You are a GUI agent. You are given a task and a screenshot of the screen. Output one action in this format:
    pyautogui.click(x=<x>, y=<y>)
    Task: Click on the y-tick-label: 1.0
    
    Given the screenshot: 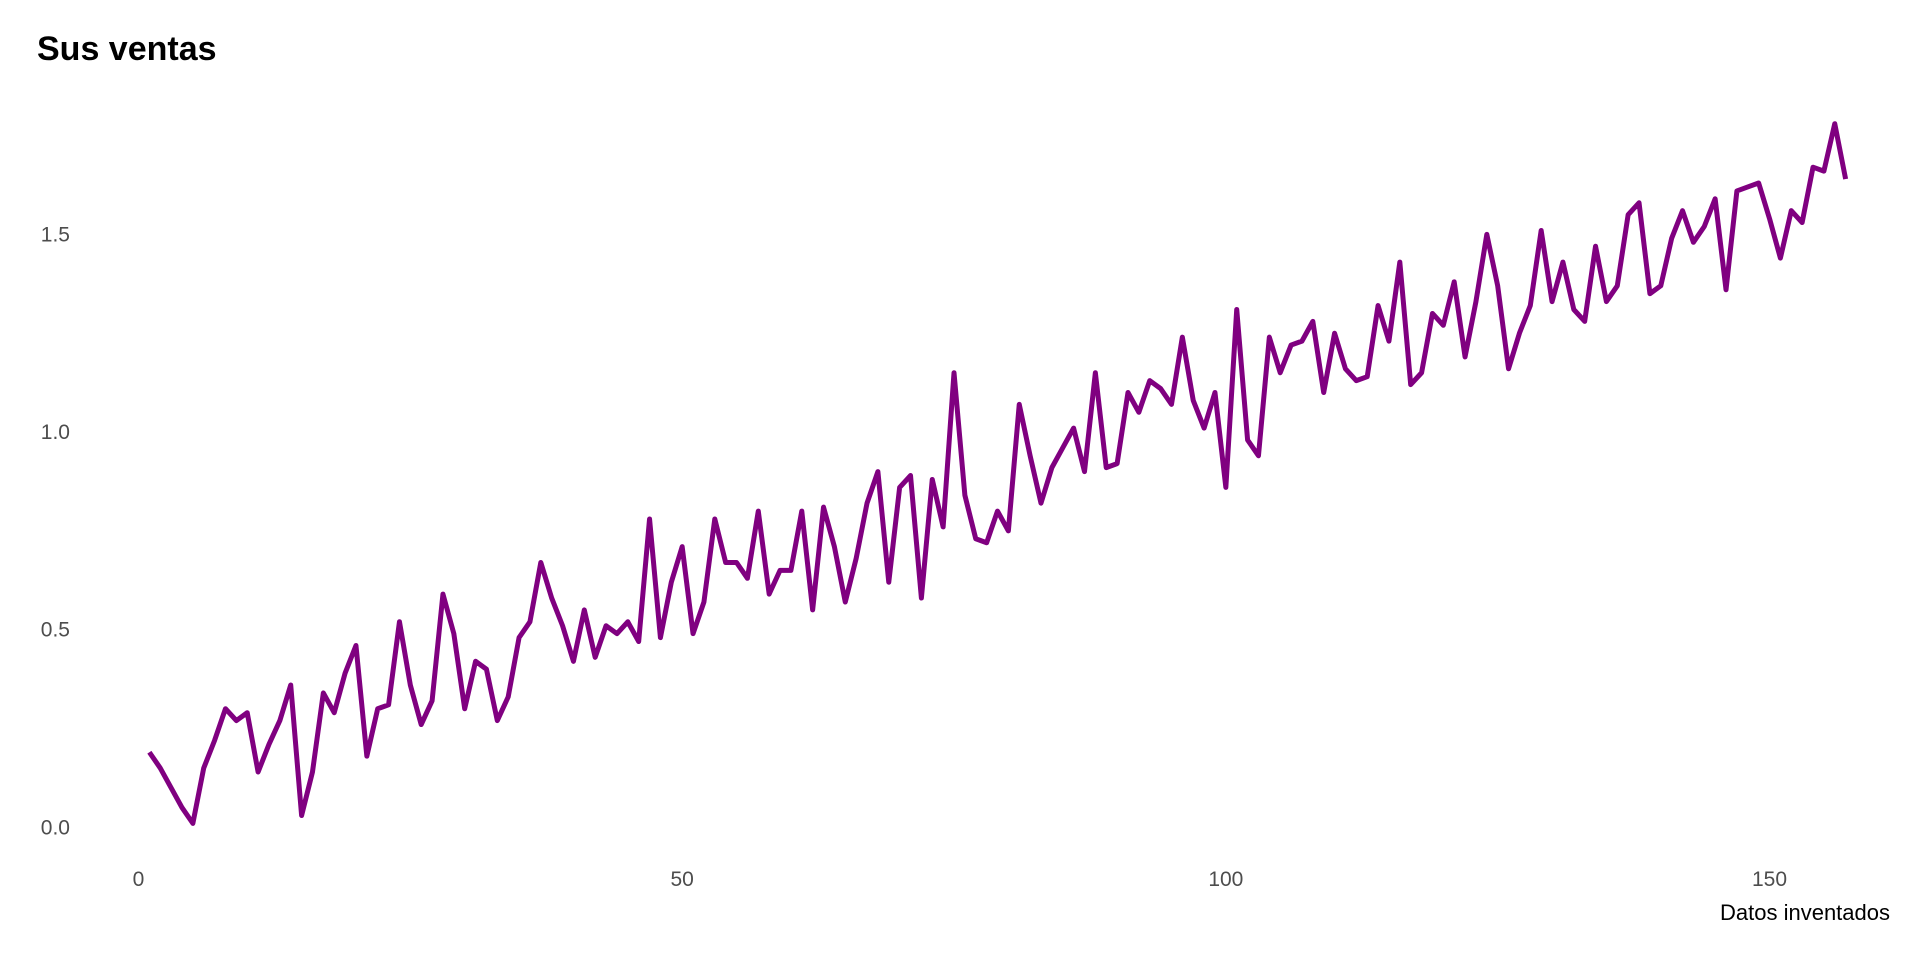 What is the action you would take?
    pyautogui.click(x=55, y=432)
    